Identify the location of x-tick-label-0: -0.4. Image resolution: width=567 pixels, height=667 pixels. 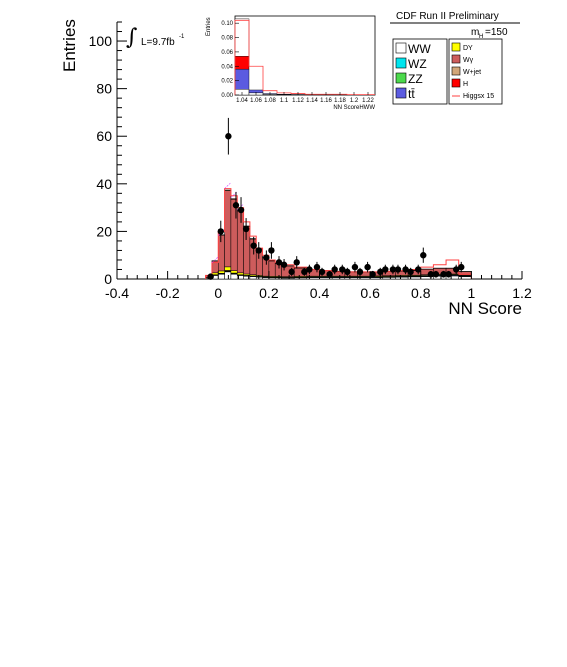
(117, 293).